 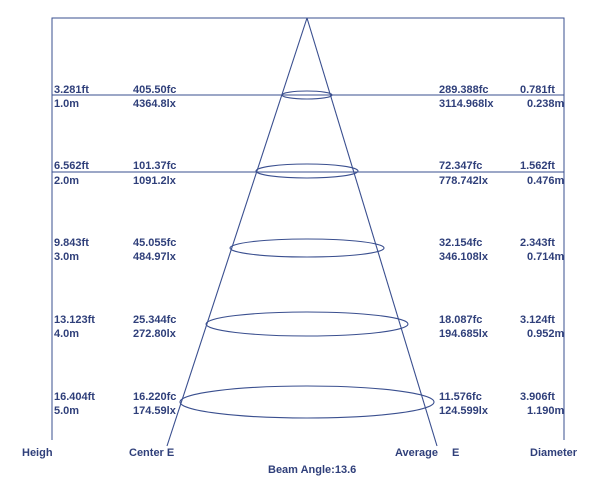 What do you see at coordinates (537, 397) in the screenshot?
I see `row-5-dia-ft: 3.906ft` at bounding box center [537, 397].